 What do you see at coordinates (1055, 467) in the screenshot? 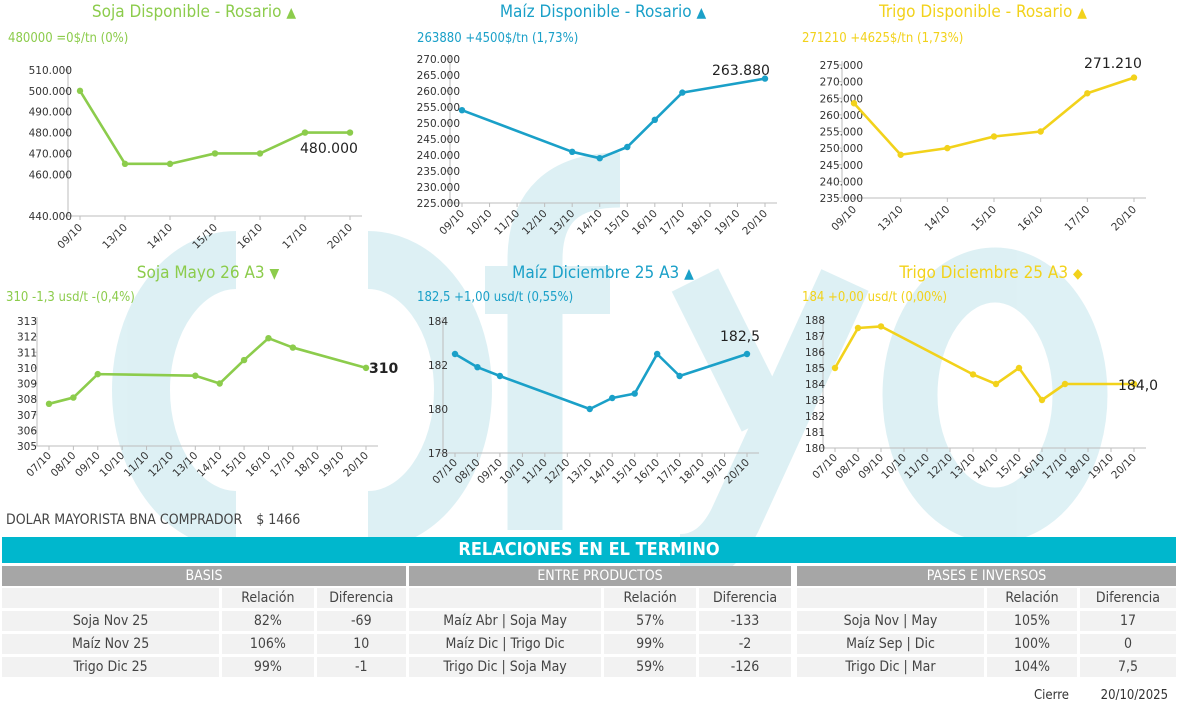
I see `x-tick-label: 17/10` at bounding box center [1055, 467].